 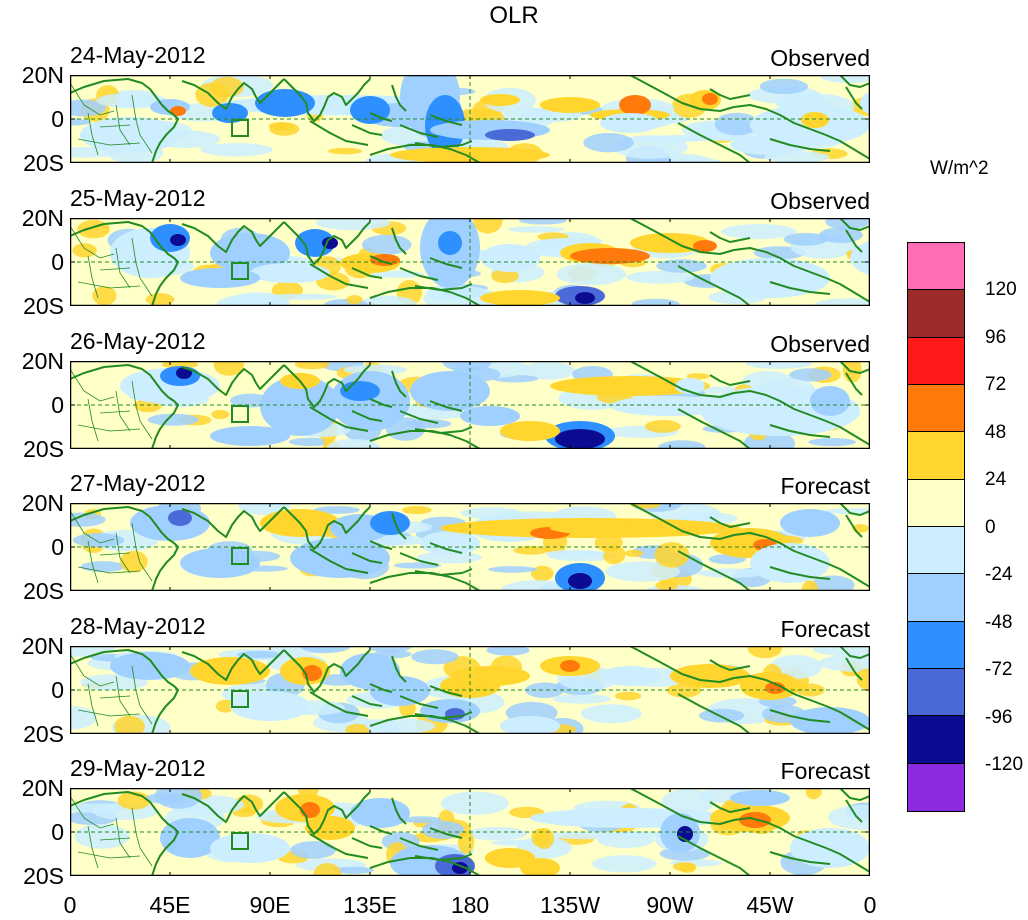 What do you see at coordinates (470, 530) in the screenshot?
I see `panel-4: 27-May-2012 Forecast` at bounding box center [470, 530].